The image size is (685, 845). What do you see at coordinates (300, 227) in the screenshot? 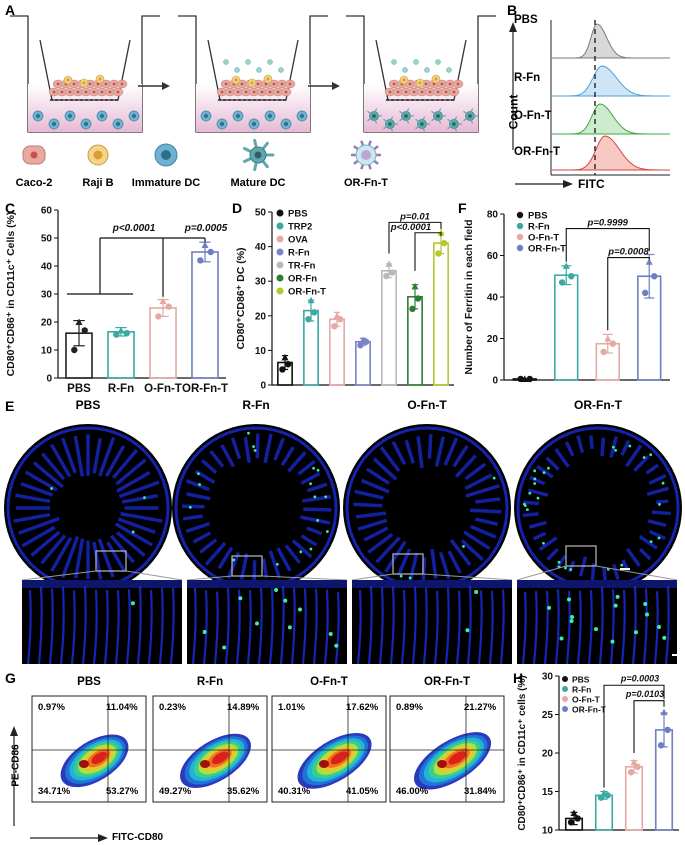
I see `legend-label: TRP2` at bounding box center [300, 227].